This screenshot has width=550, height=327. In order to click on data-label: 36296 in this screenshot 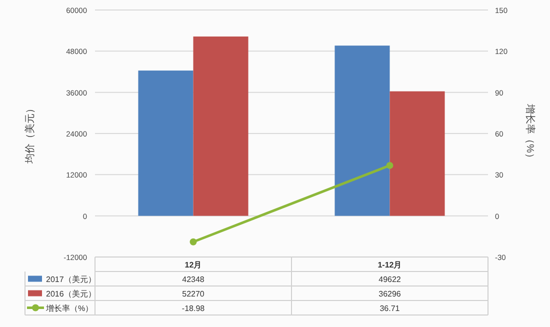, I will do `click(390, 293)`.